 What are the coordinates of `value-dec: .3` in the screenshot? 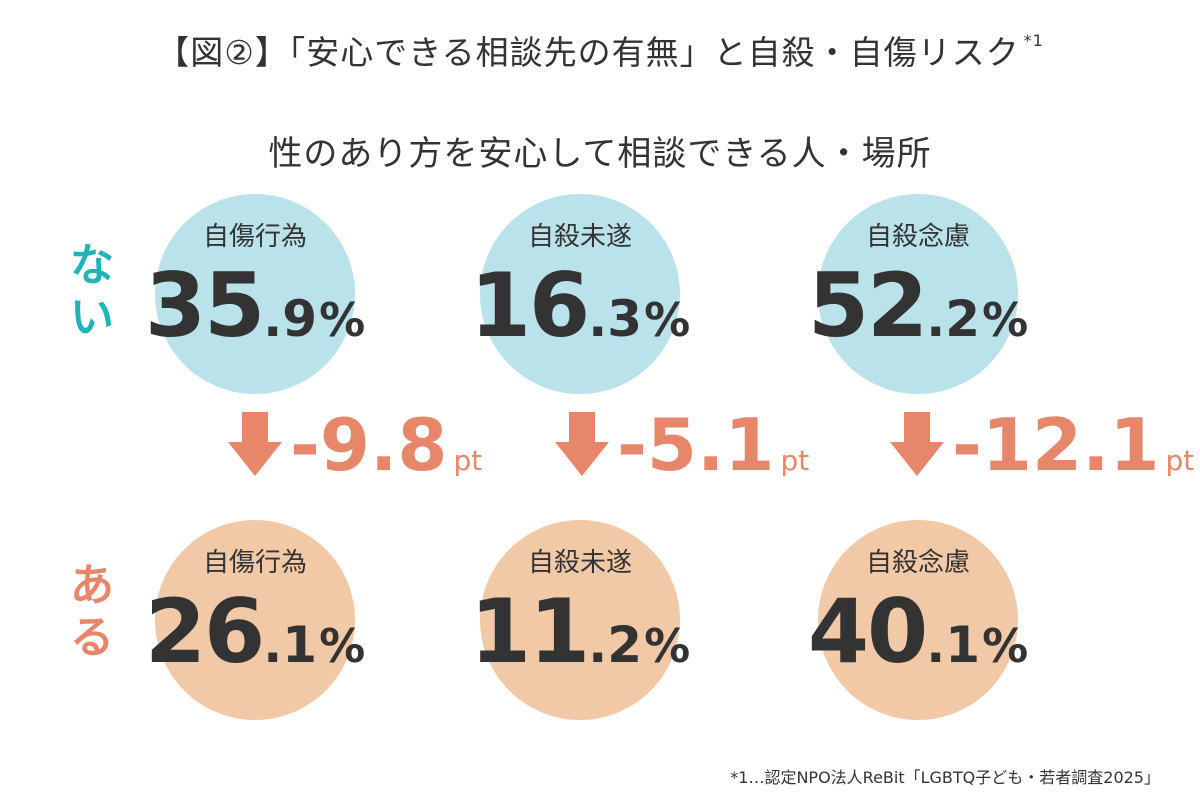 It's located at (615, 319).